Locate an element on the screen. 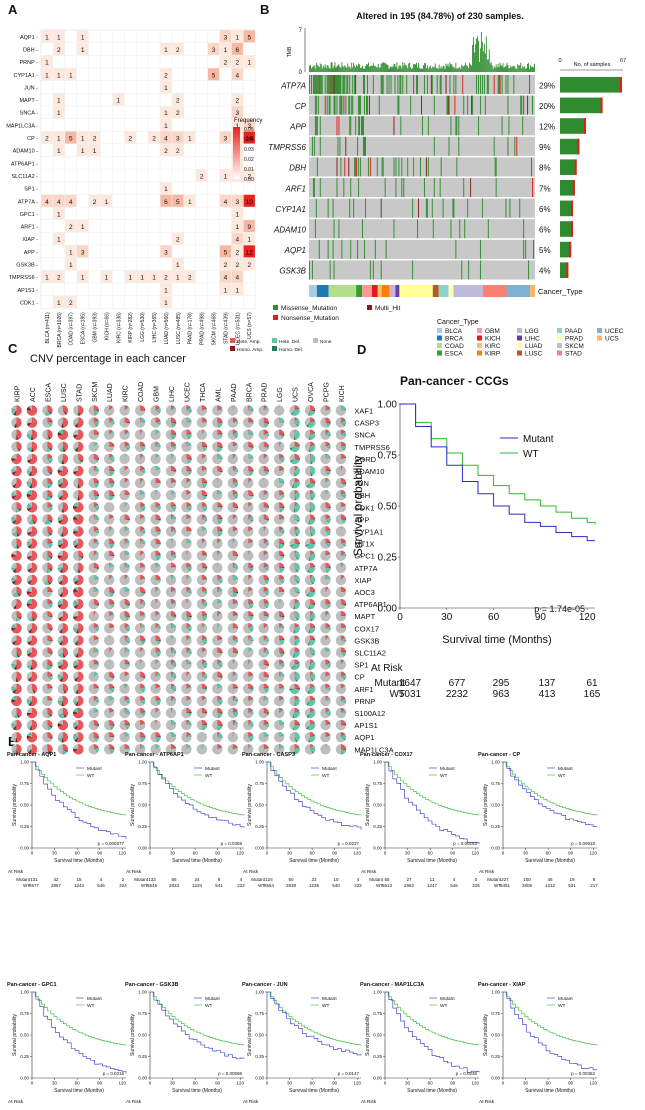 Image resolution: width=645 pixels, height=1110 pixels. km-x-tick-label: 0 is located at coordinates (400, 617).